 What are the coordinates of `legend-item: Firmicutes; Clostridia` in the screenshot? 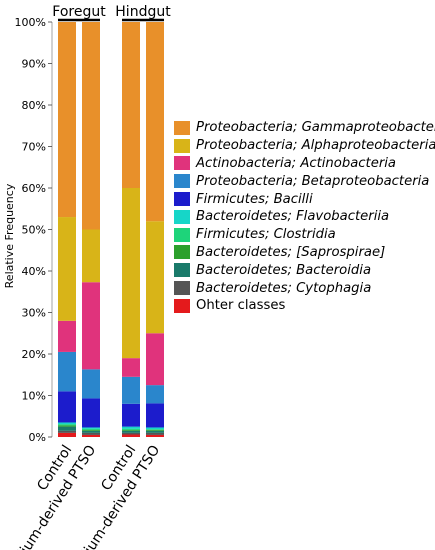 It's located at (304, 235).